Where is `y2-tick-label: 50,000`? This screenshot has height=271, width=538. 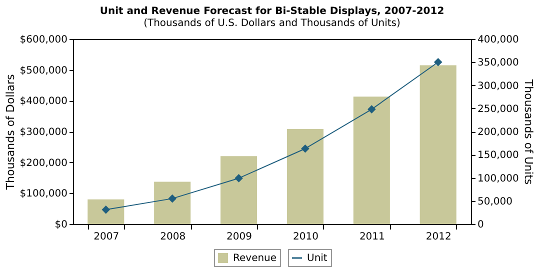 y2-tick-label: 50,000 is located at coordinates (495, 202).